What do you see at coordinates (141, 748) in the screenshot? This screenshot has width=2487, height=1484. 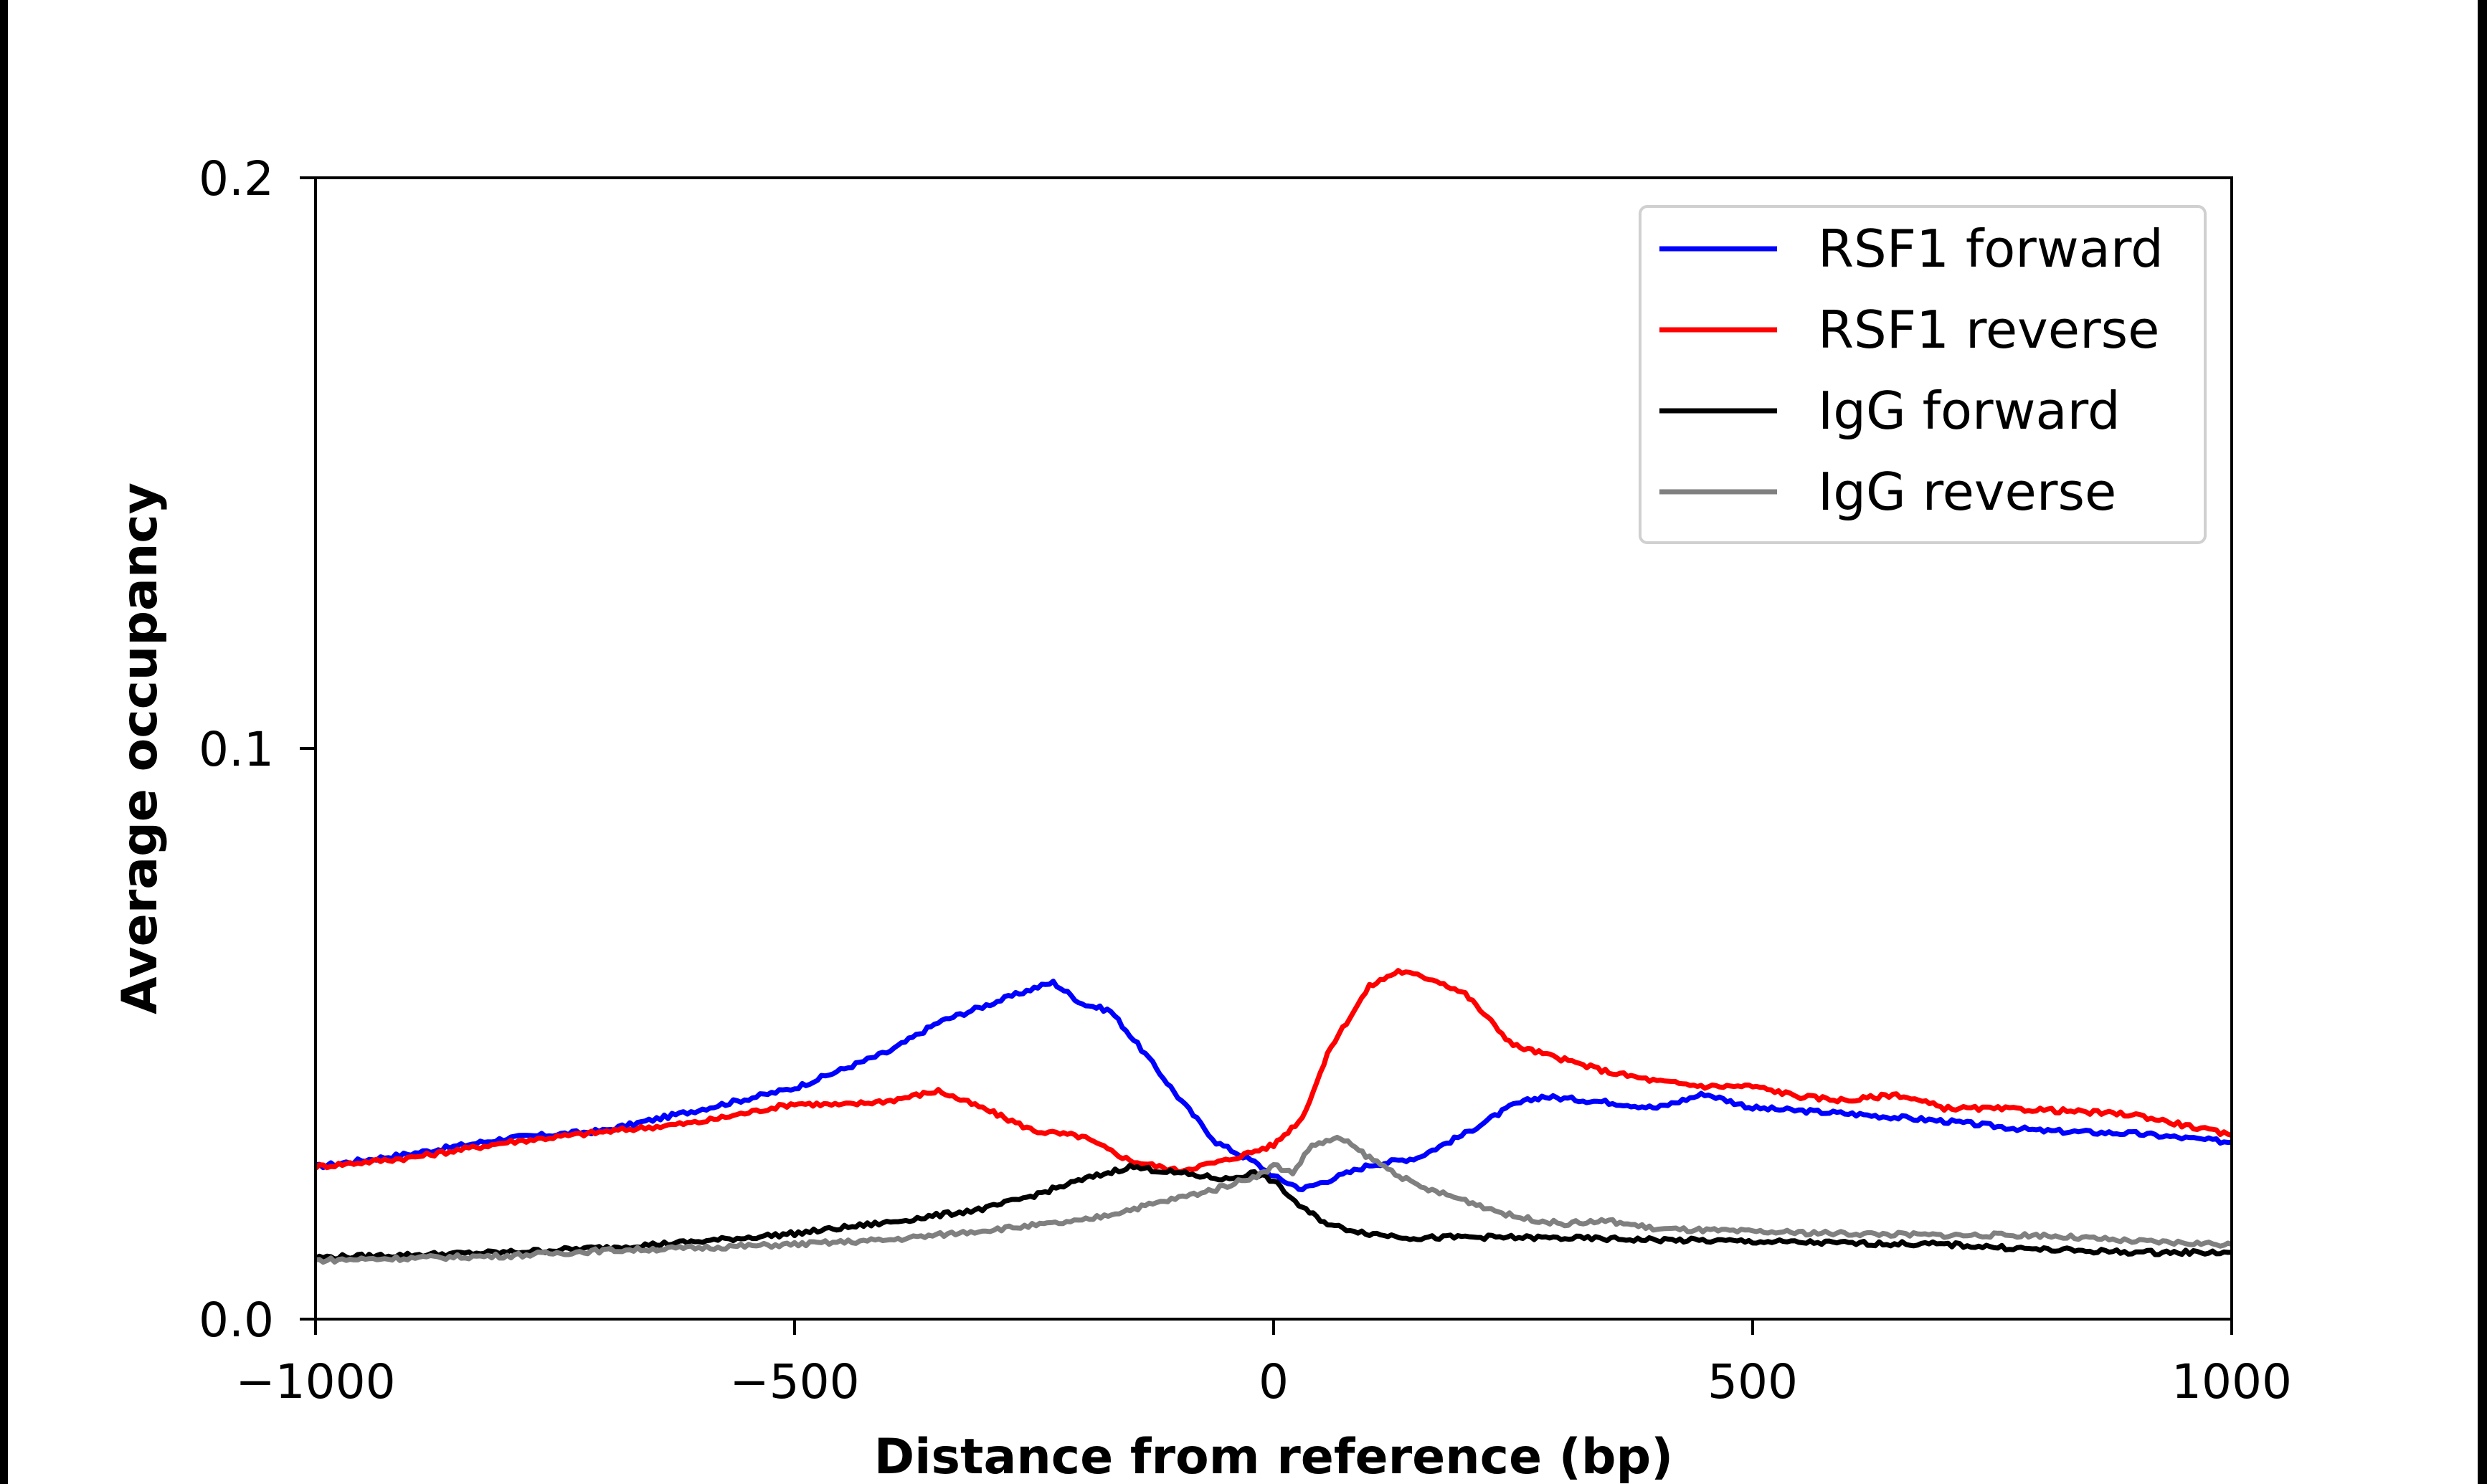 I see `y-axis-label: Average occupancy` at bounding box center [141, 748].